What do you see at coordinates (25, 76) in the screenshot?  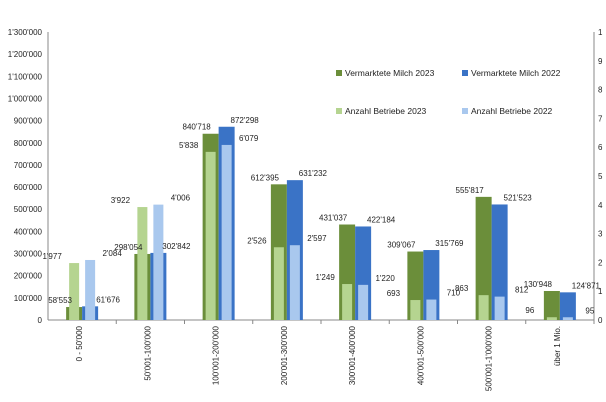 I see `y-tick-label: 1'100'000` at bounding box center [25, 76].